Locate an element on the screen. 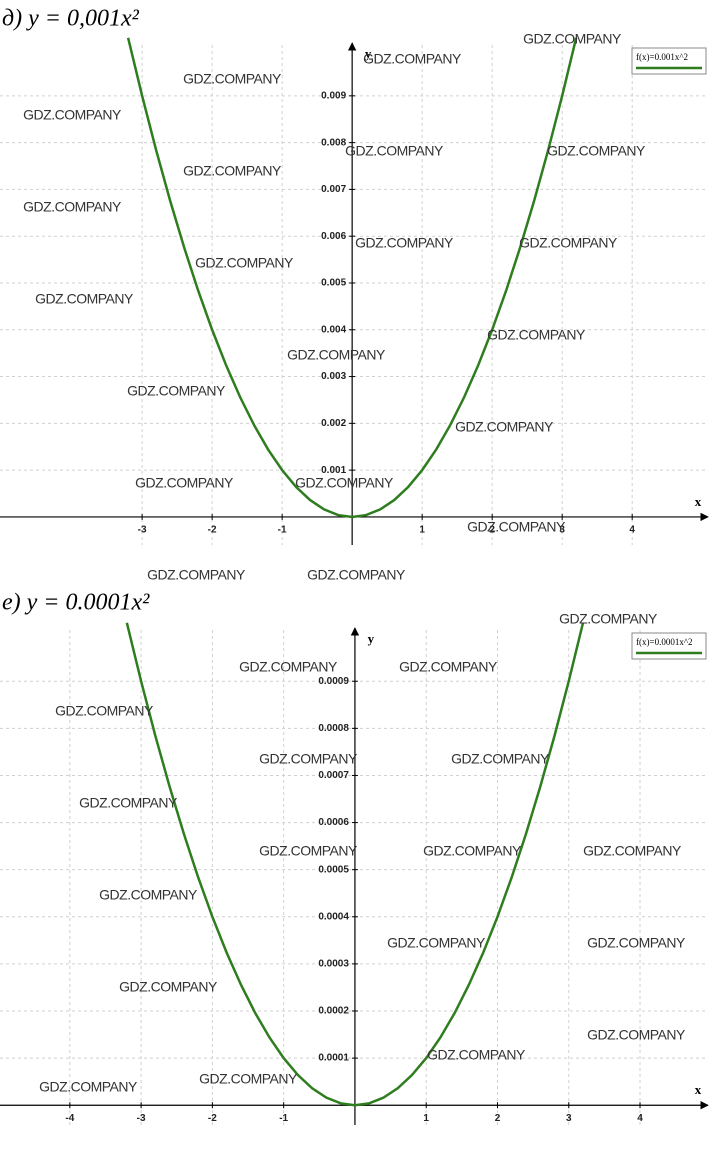 The height and width of the screenshot is (1153, 712). y-tick-label: 0.0004 is located at coordinates (333, 916).